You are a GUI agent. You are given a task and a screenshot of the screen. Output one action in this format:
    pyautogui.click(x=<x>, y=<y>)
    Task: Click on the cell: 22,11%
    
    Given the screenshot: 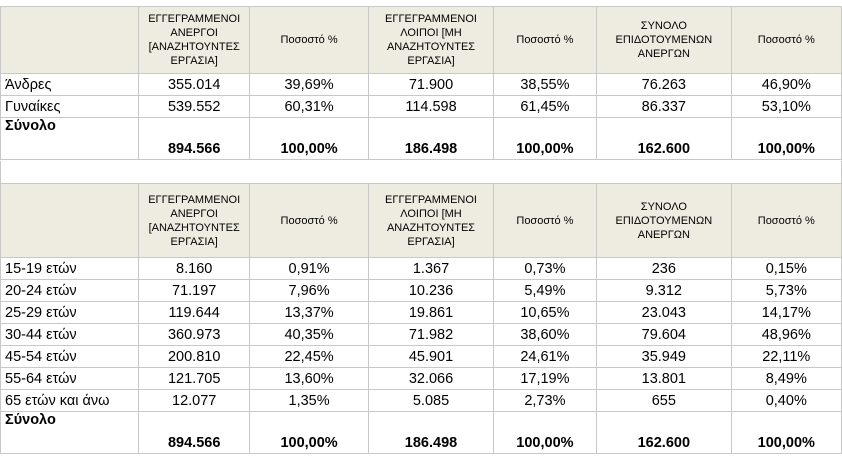 What is the action you would take?
    pyautogui.click(x=786, y=356)
    